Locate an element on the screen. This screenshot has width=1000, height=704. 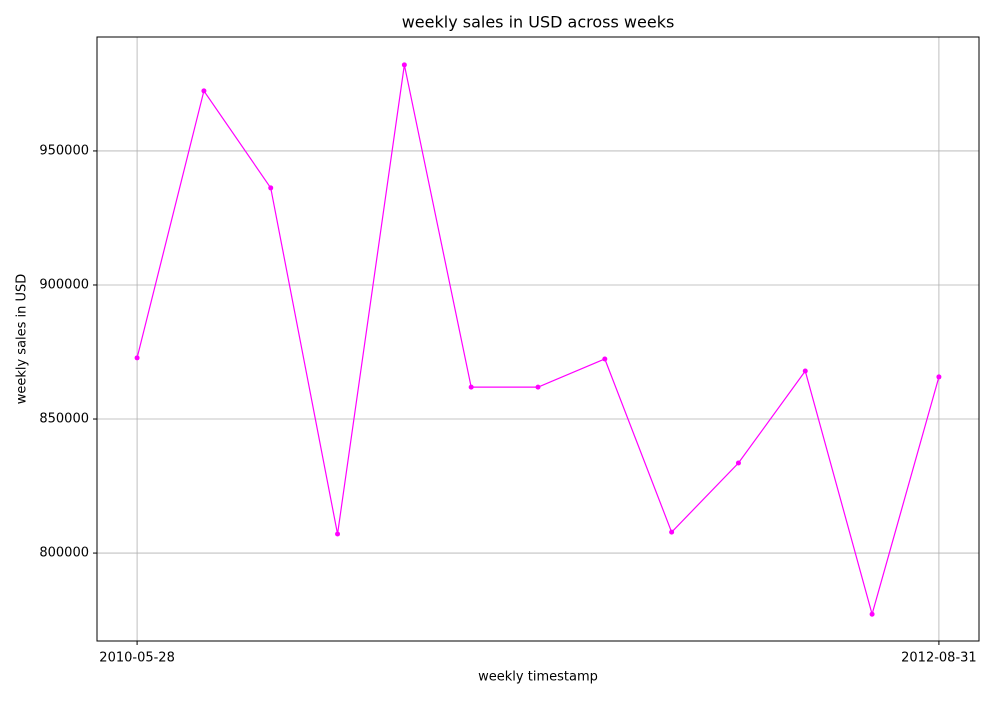
chart-title: weekly sales in USD across weeks is located at coordinates (538, 22).